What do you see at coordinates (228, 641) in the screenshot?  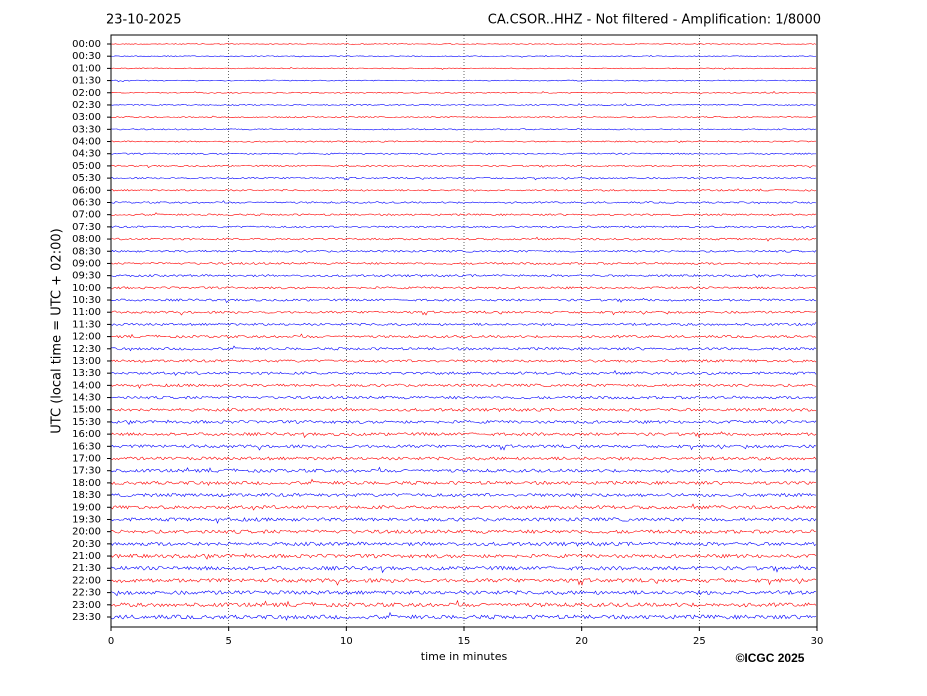 I see `x-tick-label: 5` at bounding box center [228, 641].